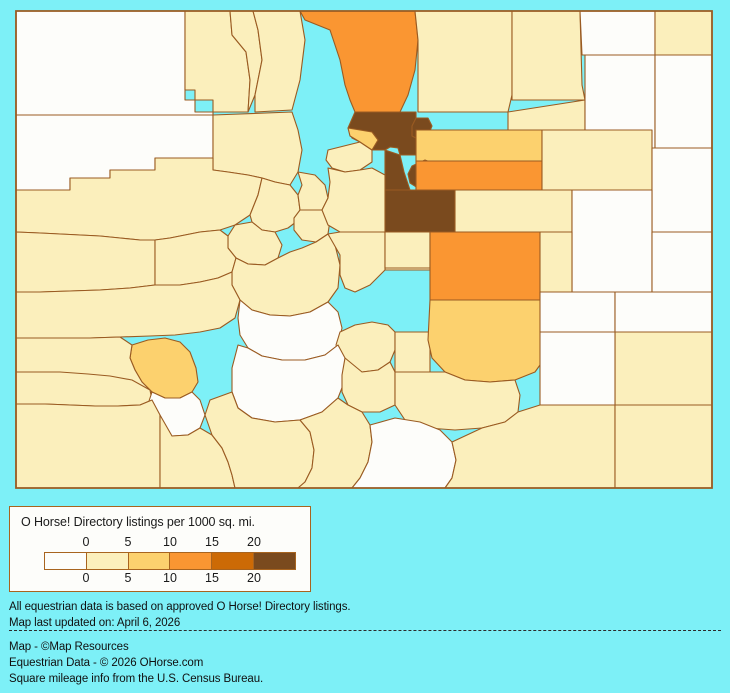  What do you see at coordinates (106, 663) in the screenshot?
I see `footer-credit-line-1: Equestrian Data - © 2026 OHorse.com` at bounding box center [106, 663].